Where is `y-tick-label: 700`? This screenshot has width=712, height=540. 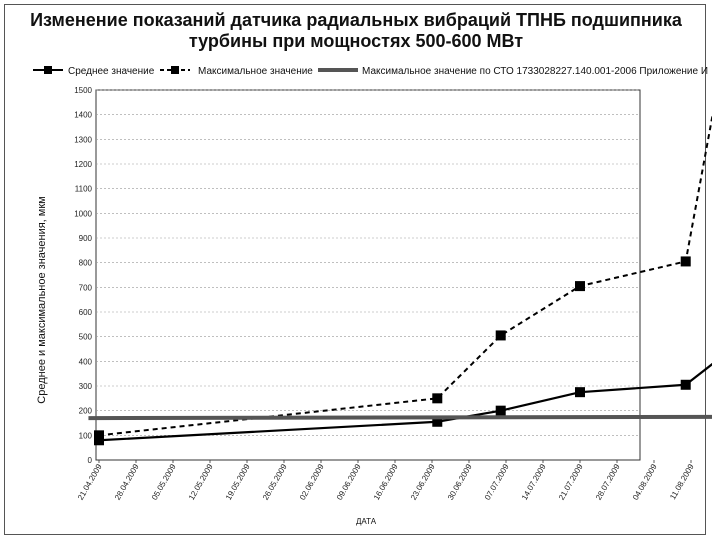 y-tick-label: 700 is located at coordinates (86, 287).